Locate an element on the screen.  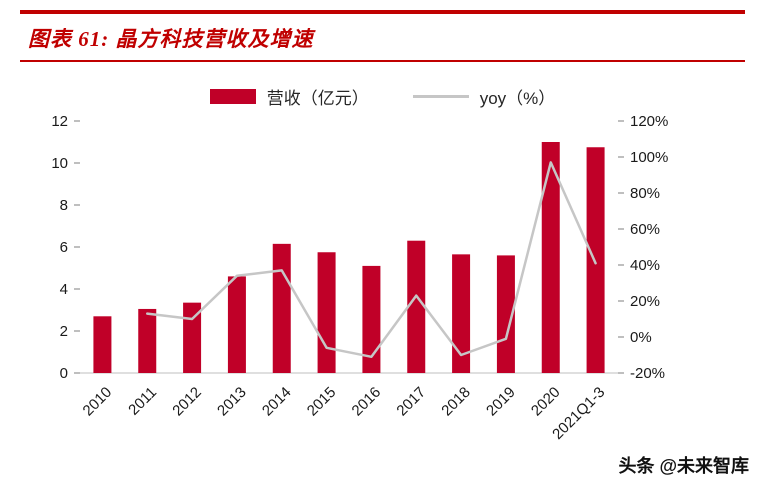
left-axis-label: 8 is located at coordinates (64, 205).